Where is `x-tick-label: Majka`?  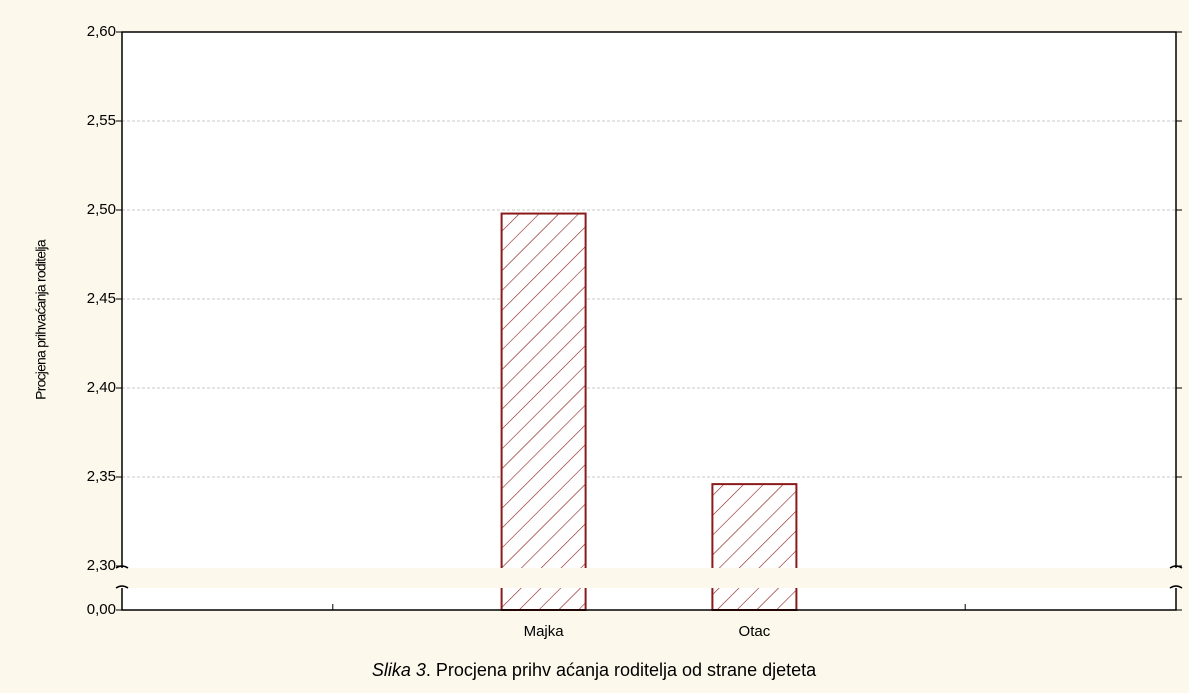
x-tick-label: Majka is located at coordinates (544, 631).